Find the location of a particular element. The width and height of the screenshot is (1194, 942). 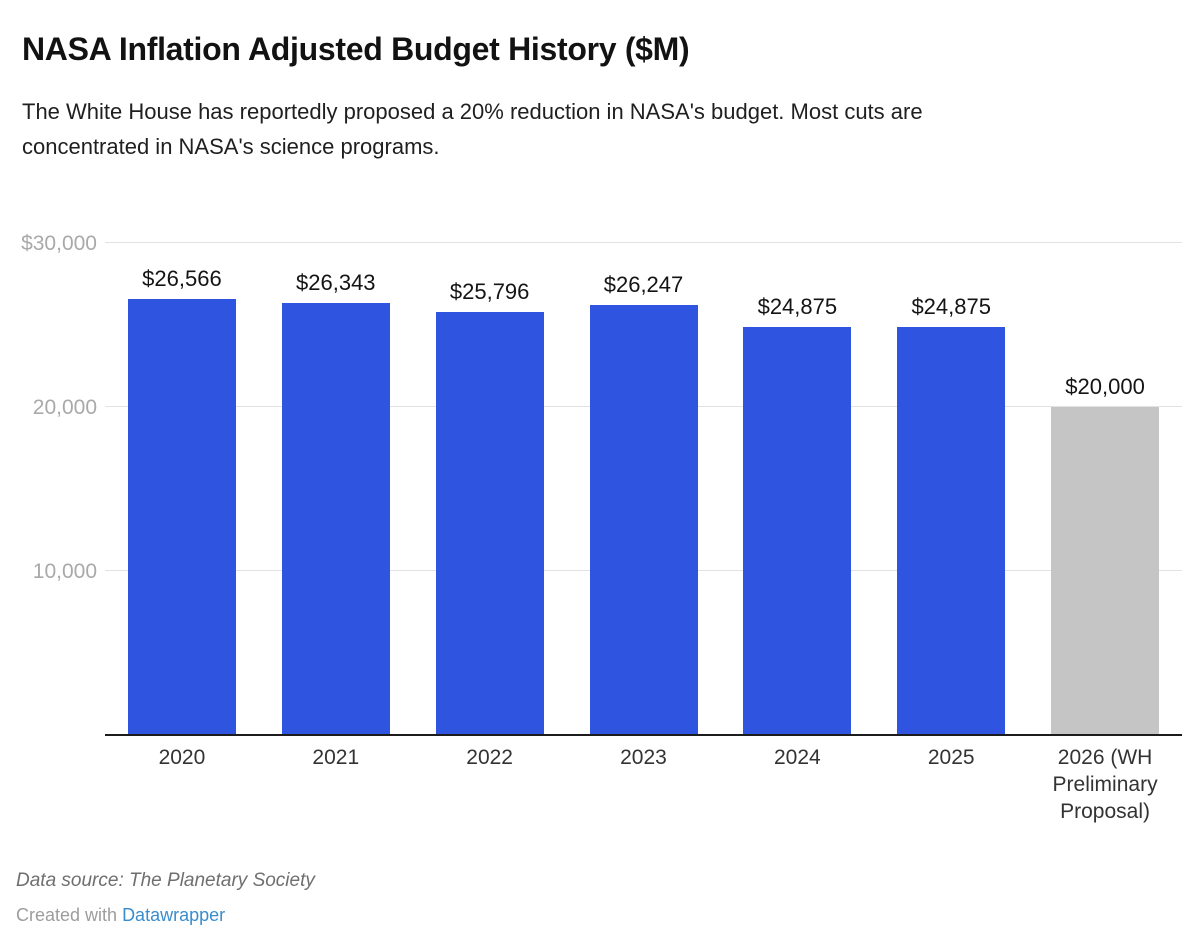

x-axis-label: 2023 is located at coordinates (643, 757).